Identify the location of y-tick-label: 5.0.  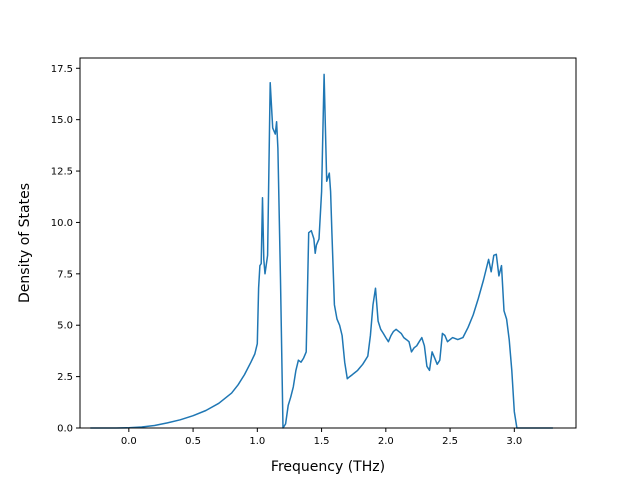
(65, 326).